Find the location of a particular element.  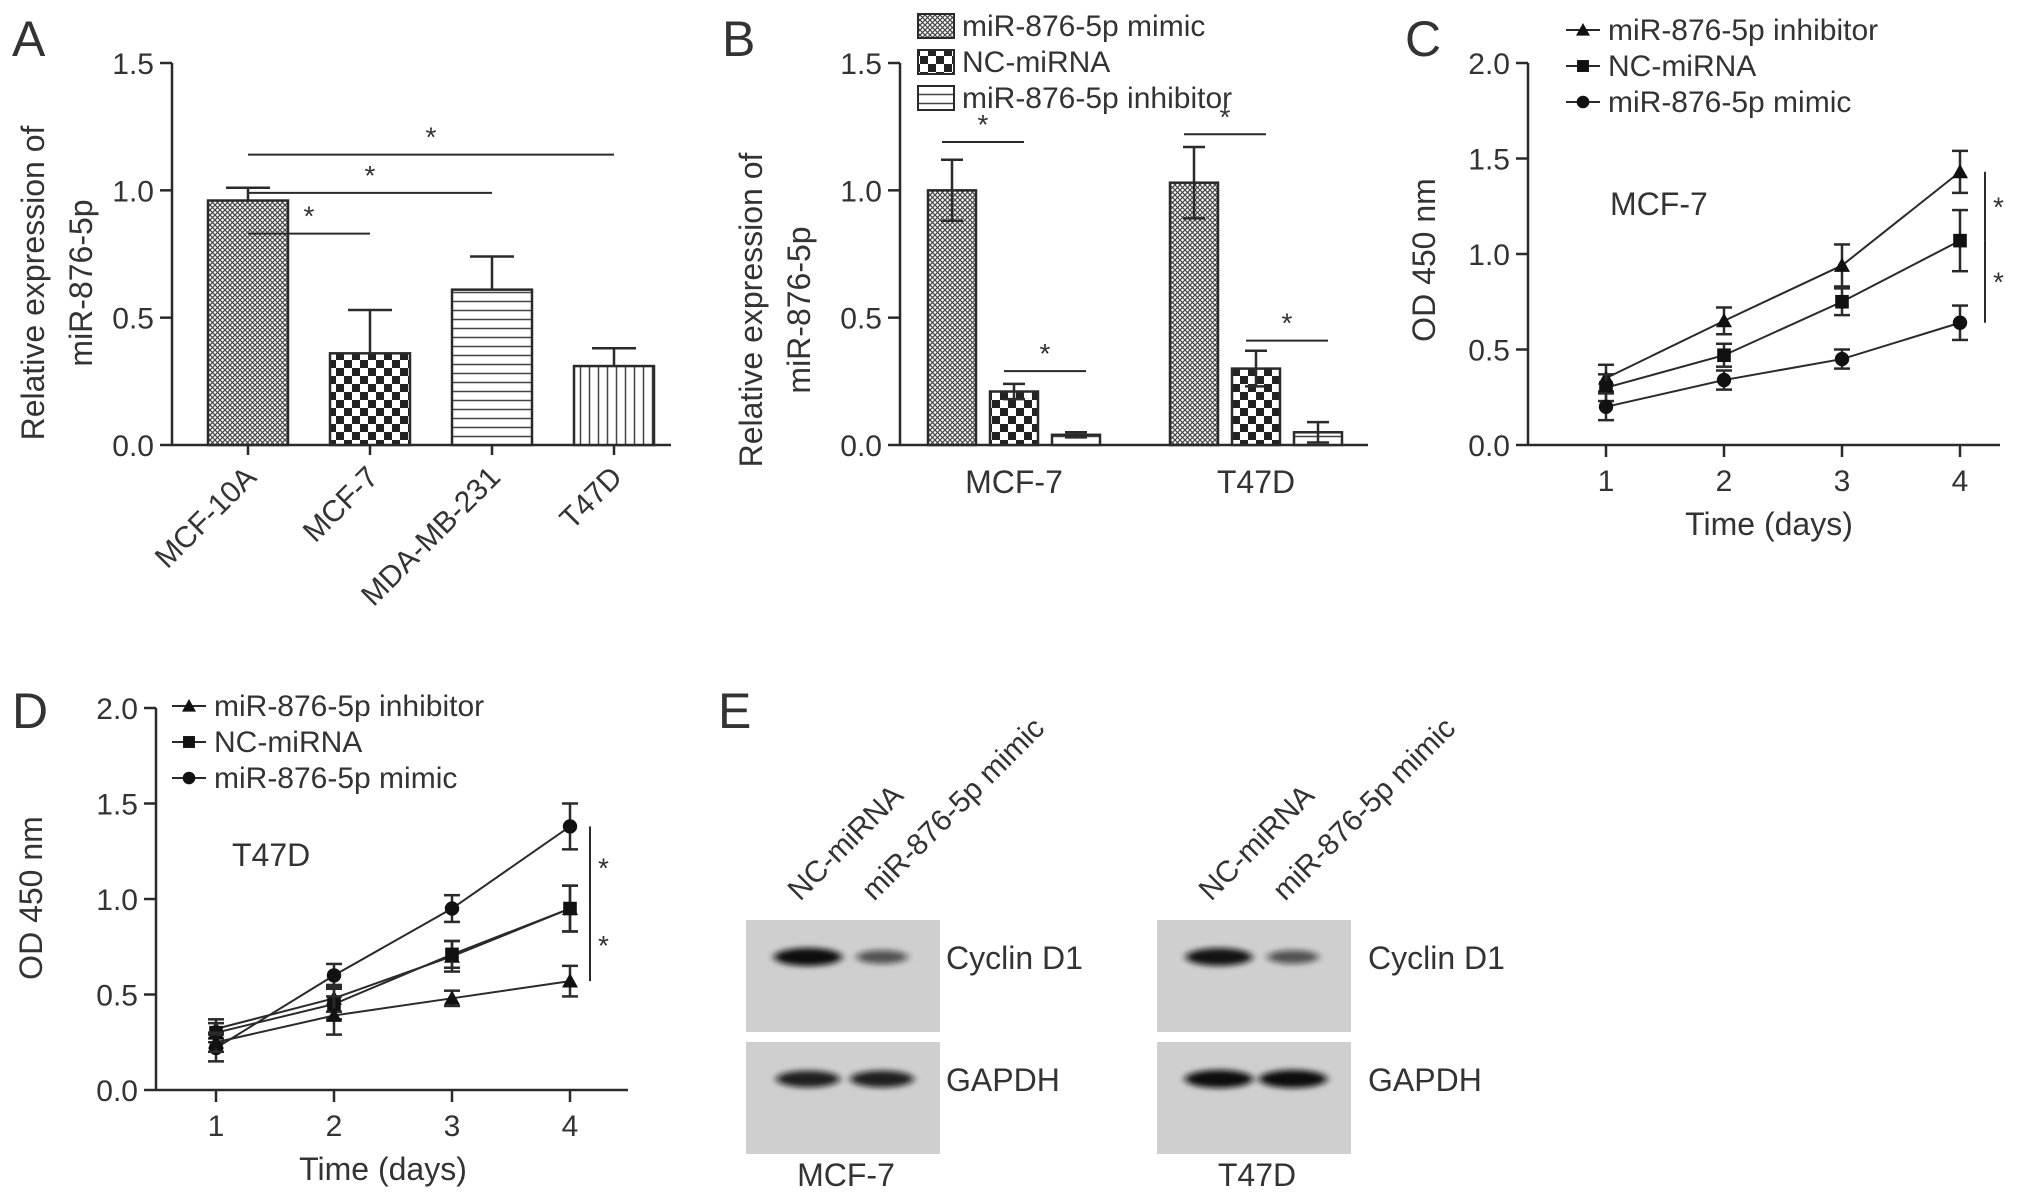

panel-c-annotation: MCF-7 is located at coordinates (1659, 204).